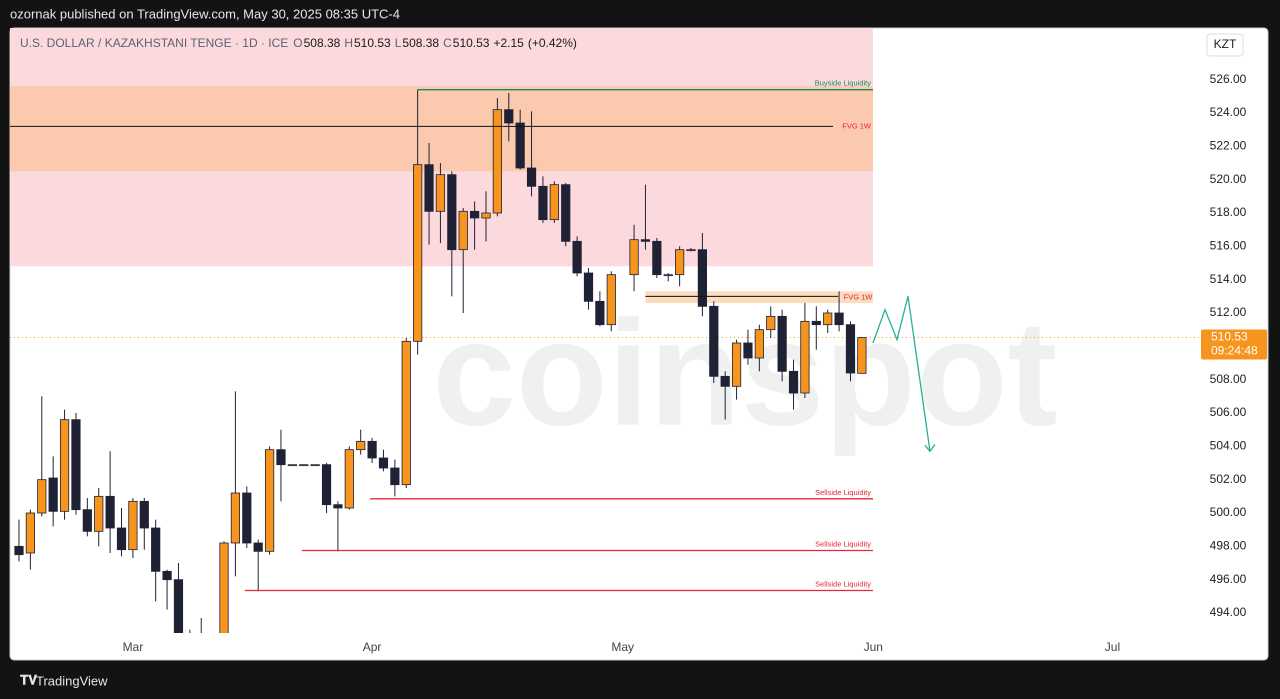 The image size is (1280, 699). Describe the element at coordinates (1228, 212) in the screenshot. I see `y-tick-label: 518.00` at that location.